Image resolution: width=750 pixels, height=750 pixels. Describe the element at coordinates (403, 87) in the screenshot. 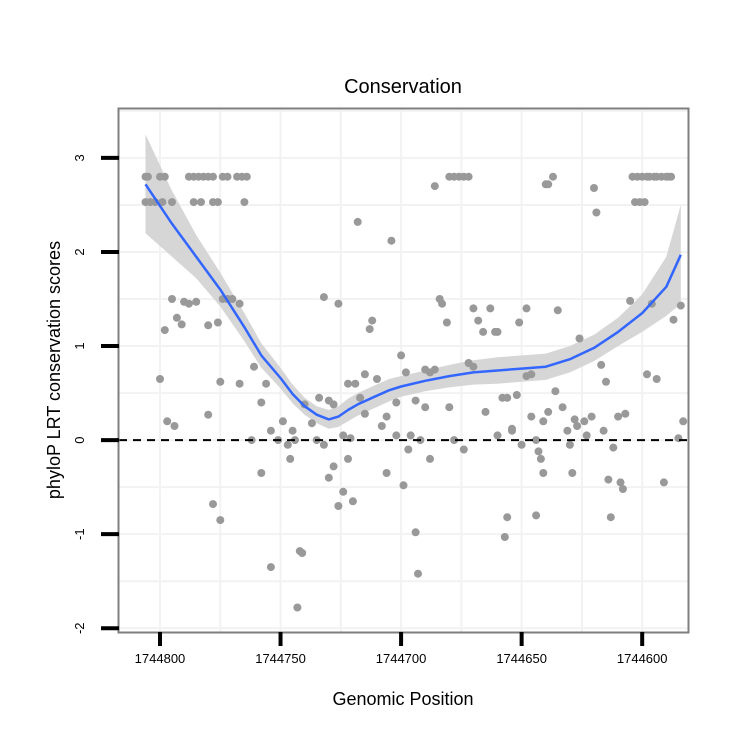

I see `chart-title: Conservation` at that location.